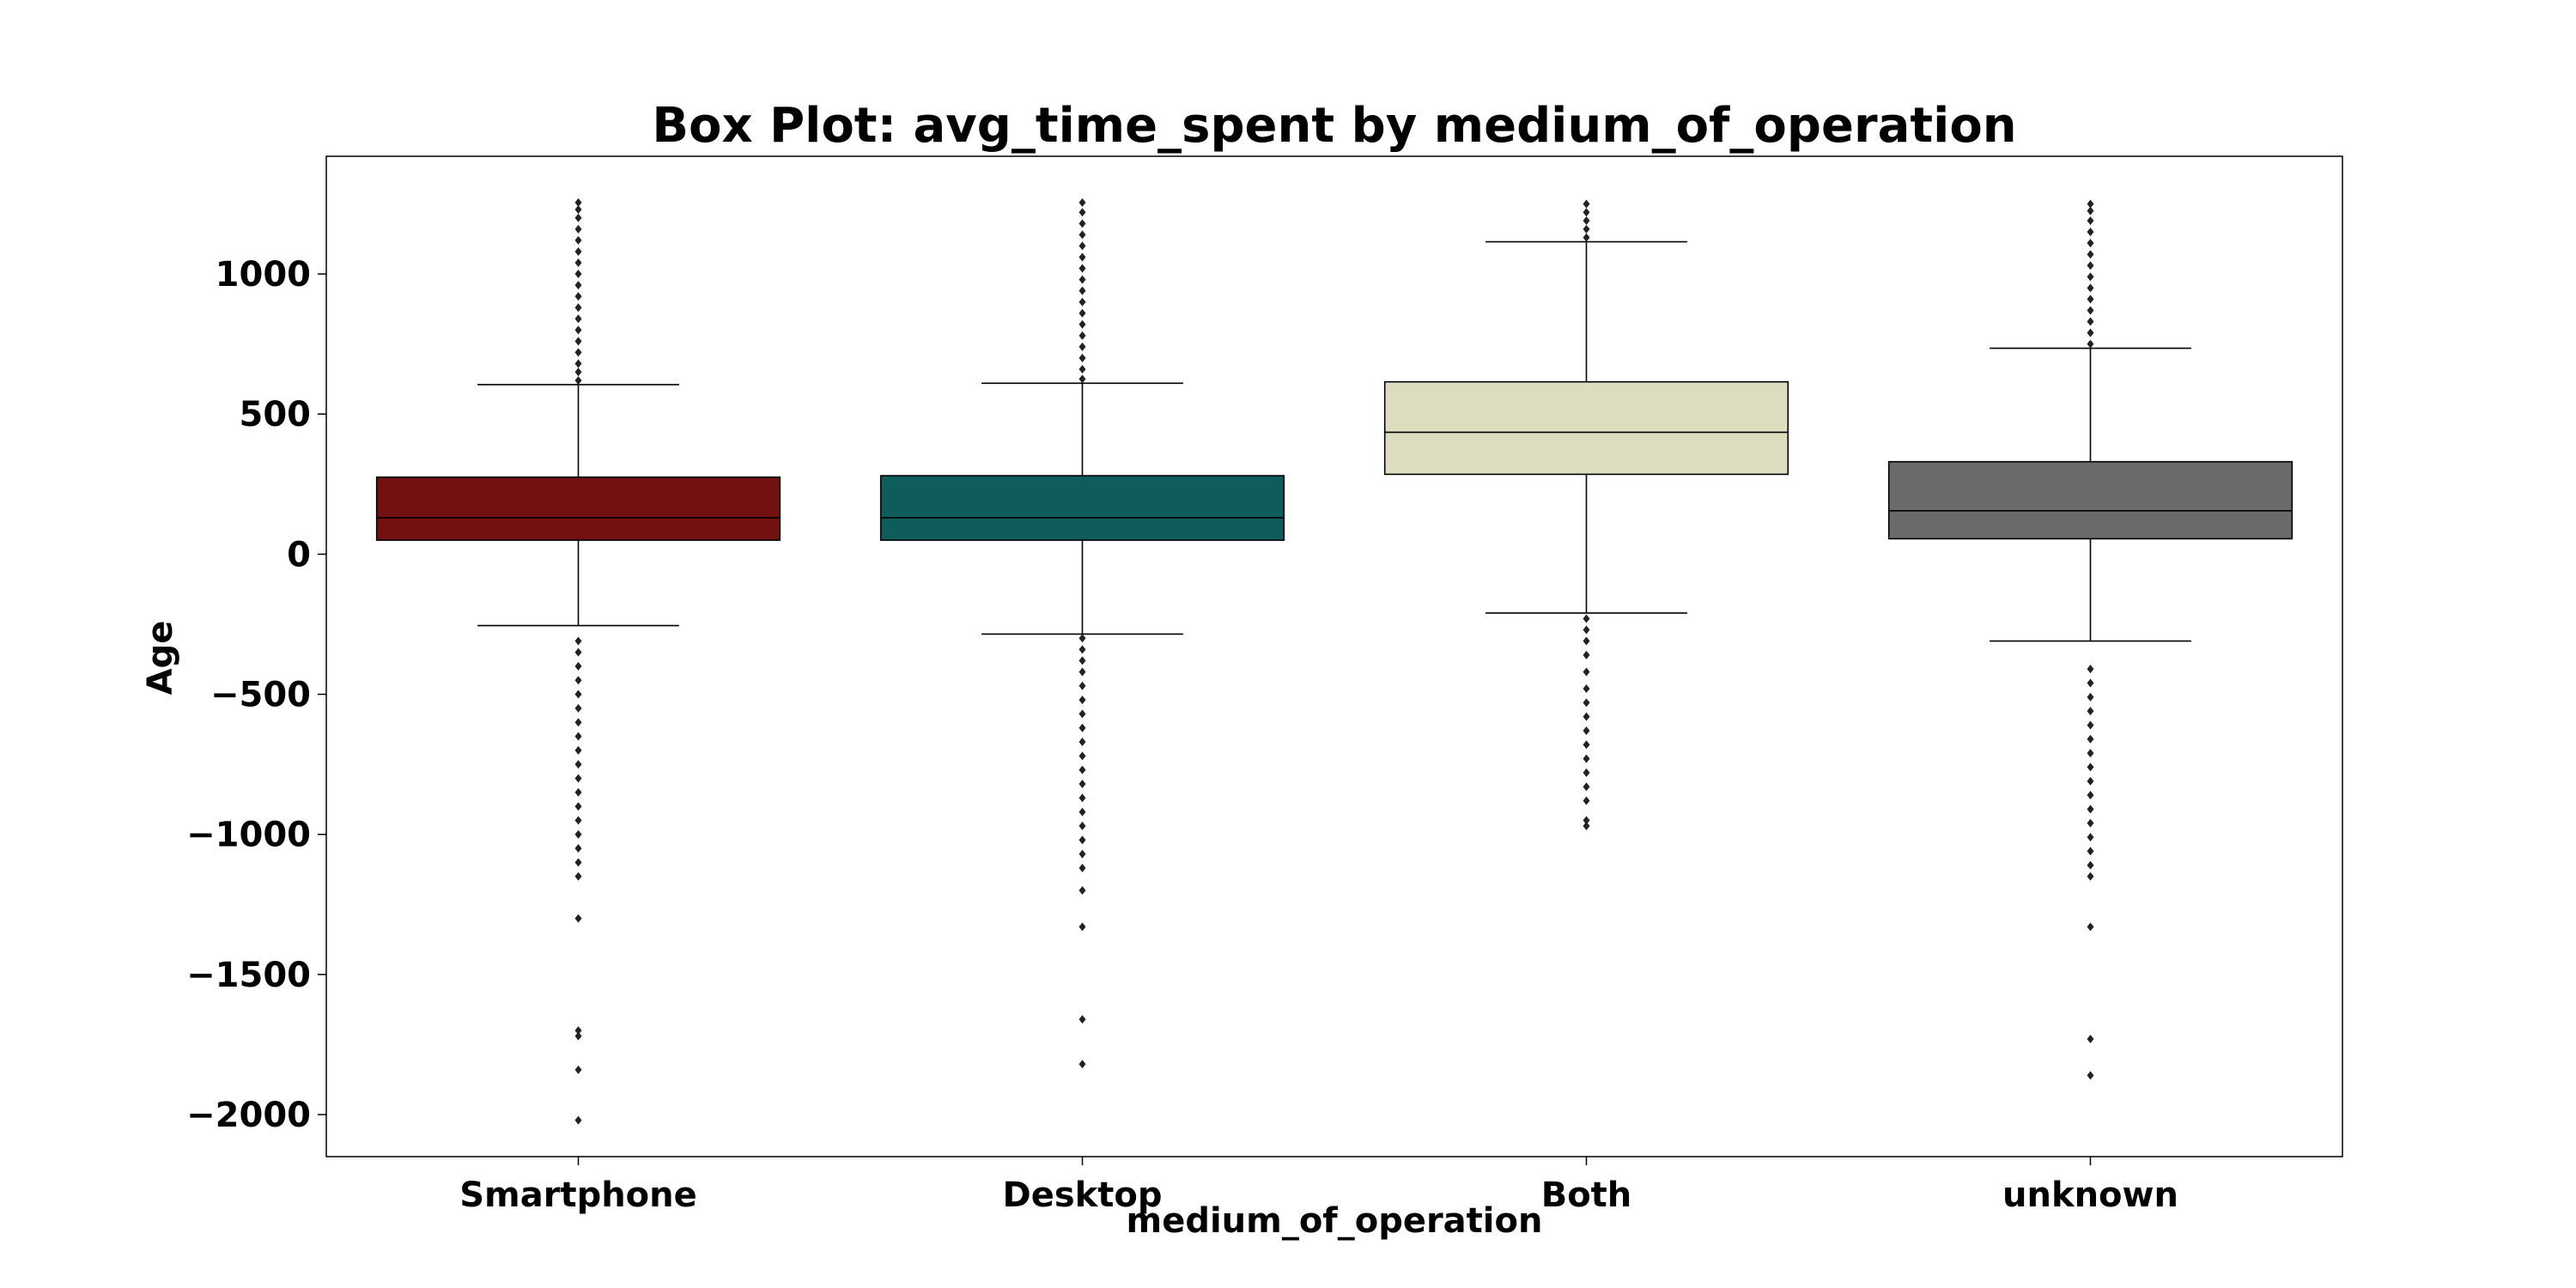  I want to click on box-unknown, so click(2090, 500).